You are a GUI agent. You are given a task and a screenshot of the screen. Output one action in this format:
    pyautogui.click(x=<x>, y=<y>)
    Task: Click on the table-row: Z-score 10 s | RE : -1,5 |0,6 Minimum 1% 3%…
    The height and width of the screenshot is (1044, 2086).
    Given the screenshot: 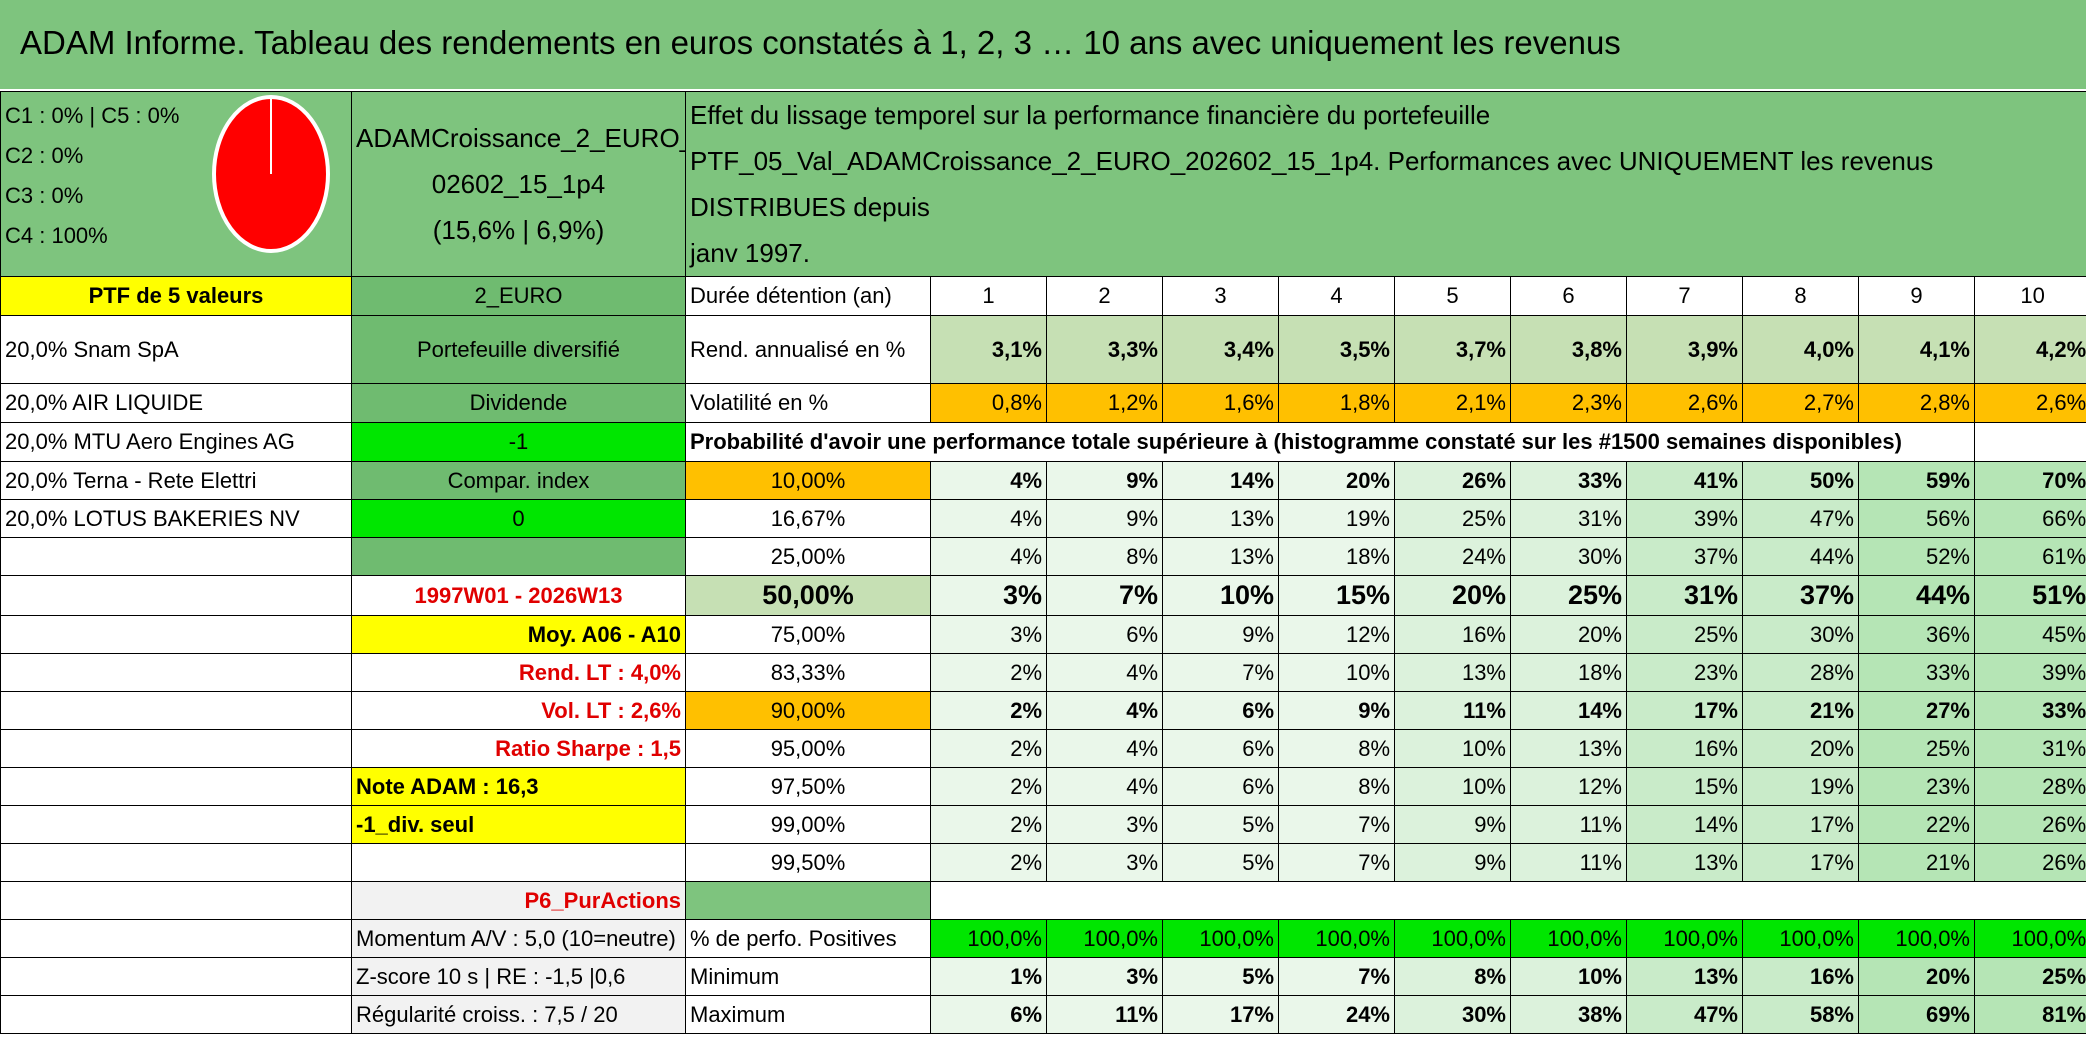 What is the action you would take?
    pyautogui.click(x=1043, y=976)
    